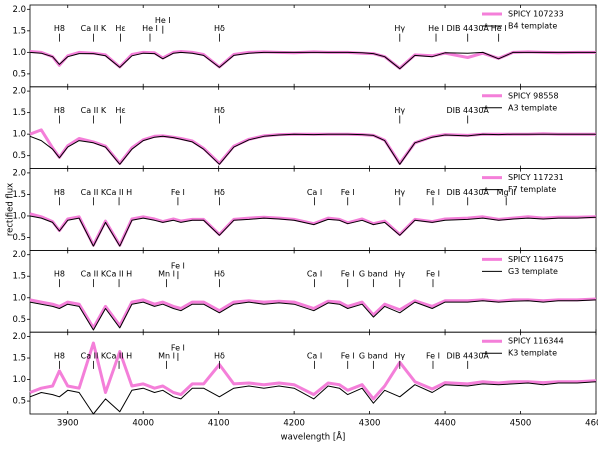 The image size is (598, 449). Describe the element at coordinates (533, 95) in the screenshot. I see `legend-label: SPICY 98558` at that location.